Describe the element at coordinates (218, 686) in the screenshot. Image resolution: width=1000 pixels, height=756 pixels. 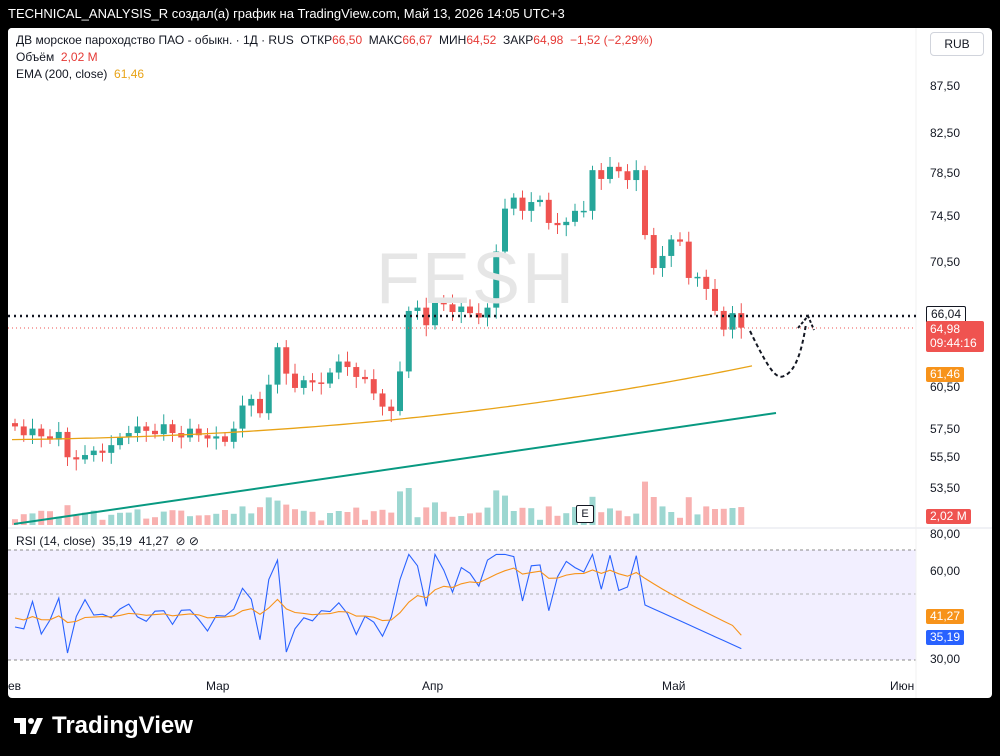
I see `time-tick: Мар` at that location.